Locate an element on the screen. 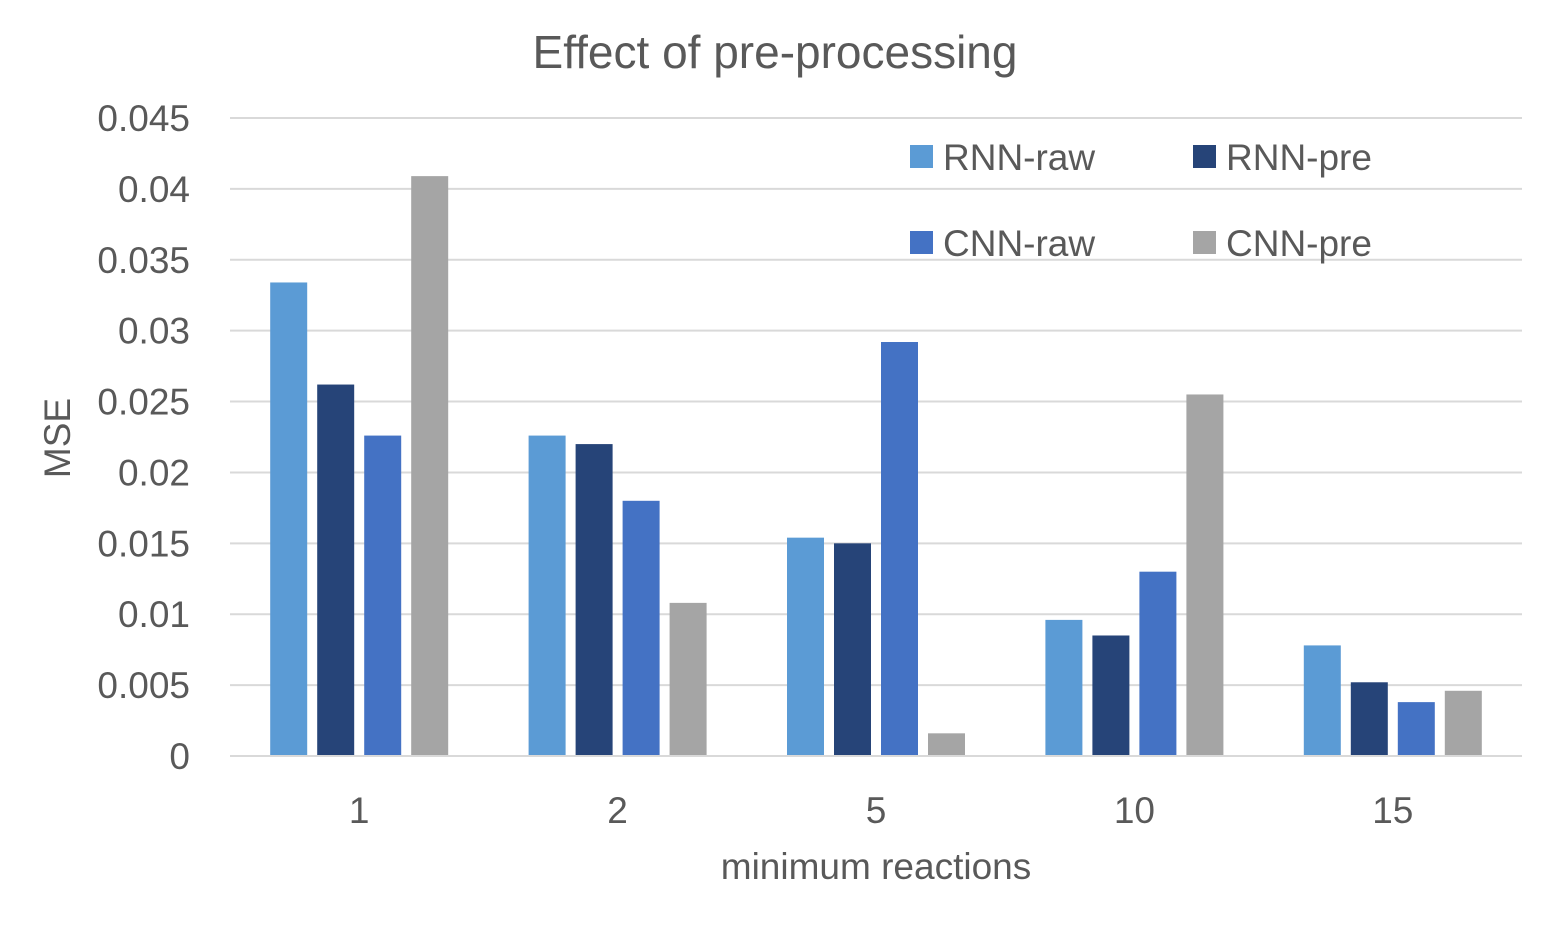 The width and height of the screenshot is (1550, 926). legend: RNN-raw RNN-pre CNN-raw CNN-pre is located at coordinates (1141, 200).